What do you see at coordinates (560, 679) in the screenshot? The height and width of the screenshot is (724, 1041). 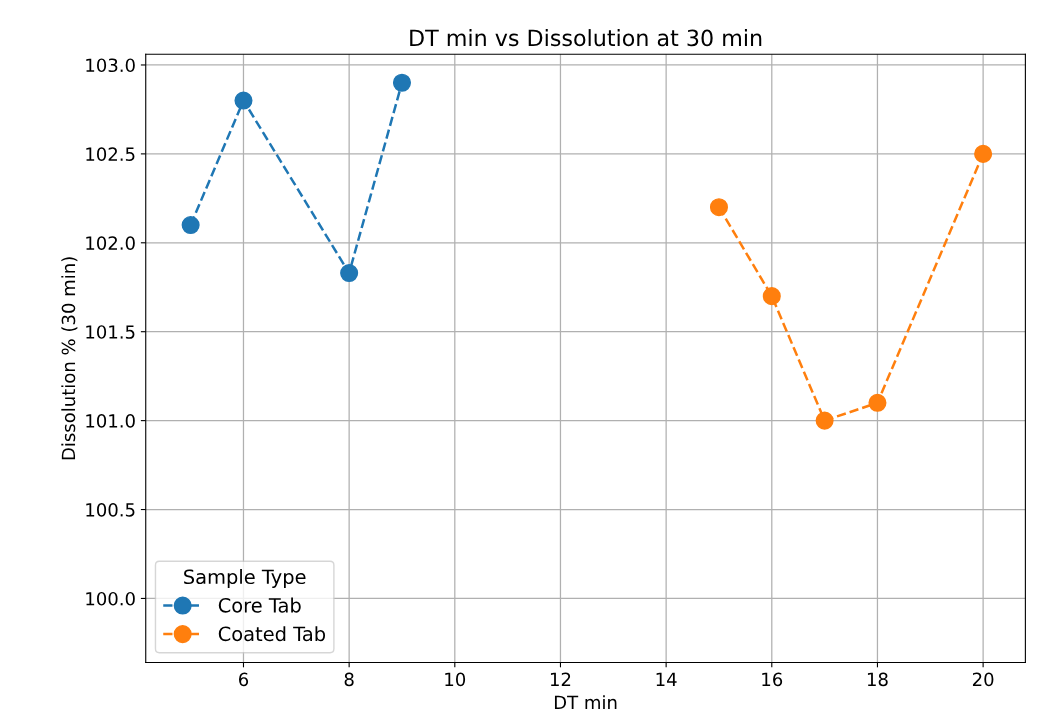 I see `x-tick-label: 12` at bounding box center [560, 679].